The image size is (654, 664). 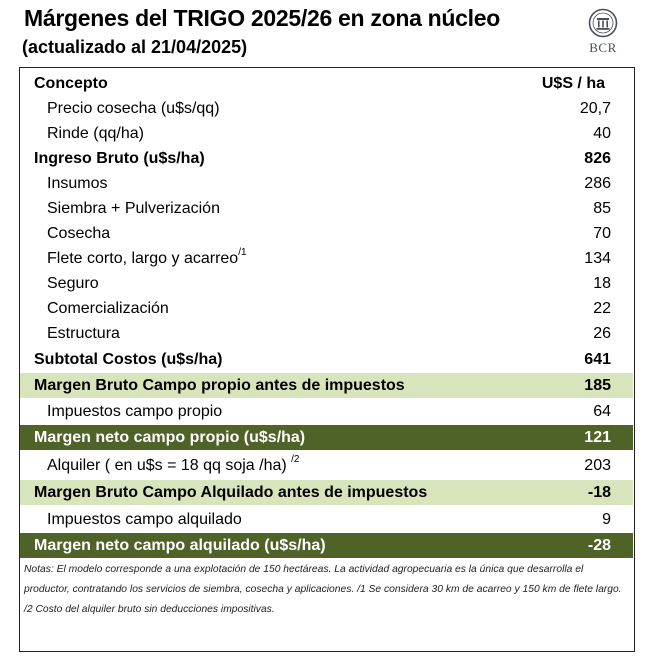 What do you see at coordinates (326, 411) in the screenshot?
I see `table-row: Impuestos campo propio 64` at bounding box center [326, 411].